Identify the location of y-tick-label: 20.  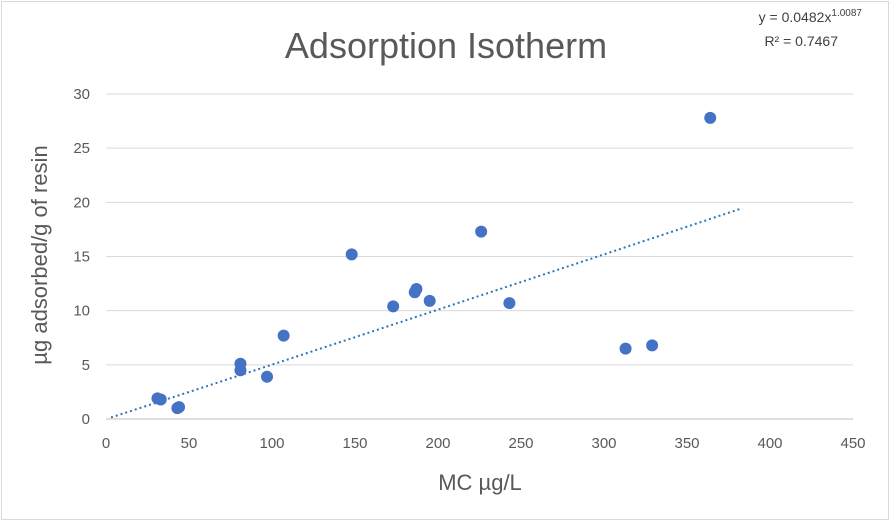
(81, 202).